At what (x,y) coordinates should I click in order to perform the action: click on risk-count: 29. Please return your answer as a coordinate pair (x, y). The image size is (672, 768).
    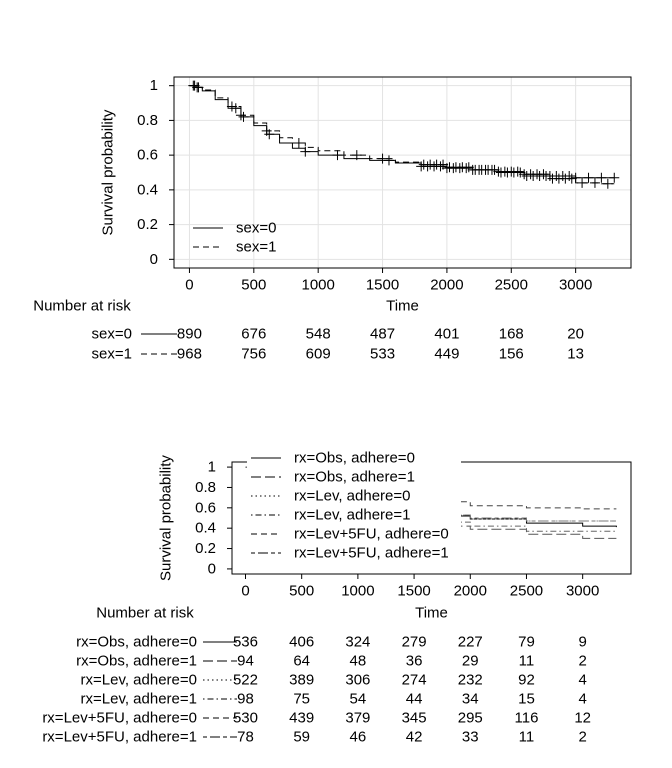
    Looking at the image, I should click on (470, 661).